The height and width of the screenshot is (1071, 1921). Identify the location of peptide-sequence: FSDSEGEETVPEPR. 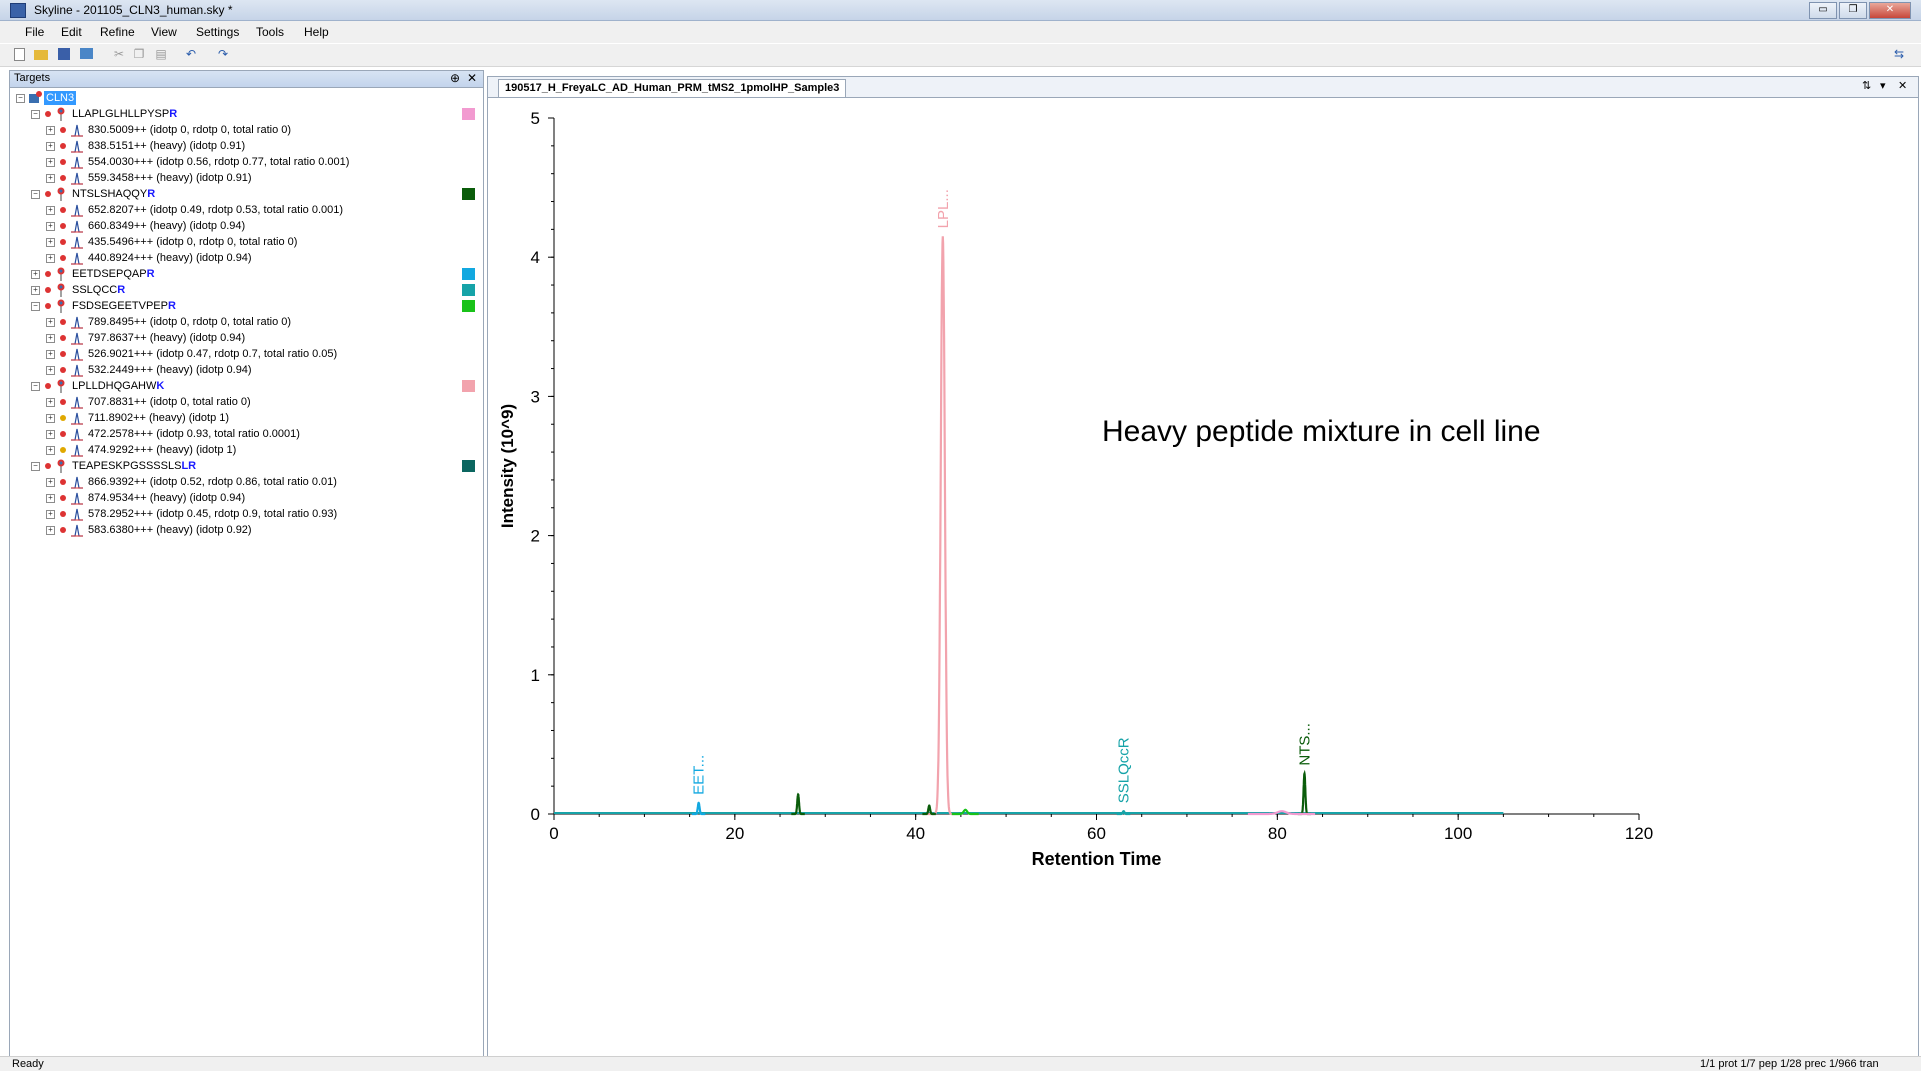
(124, 306).